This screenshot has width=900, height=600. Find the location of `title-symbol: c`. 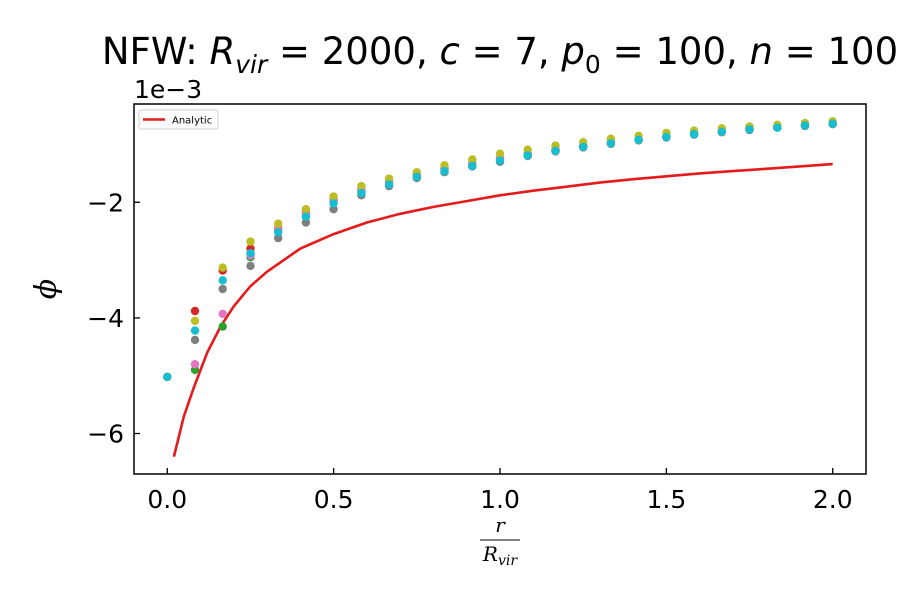

title-symbol: c is located at coordinates (449, 51).